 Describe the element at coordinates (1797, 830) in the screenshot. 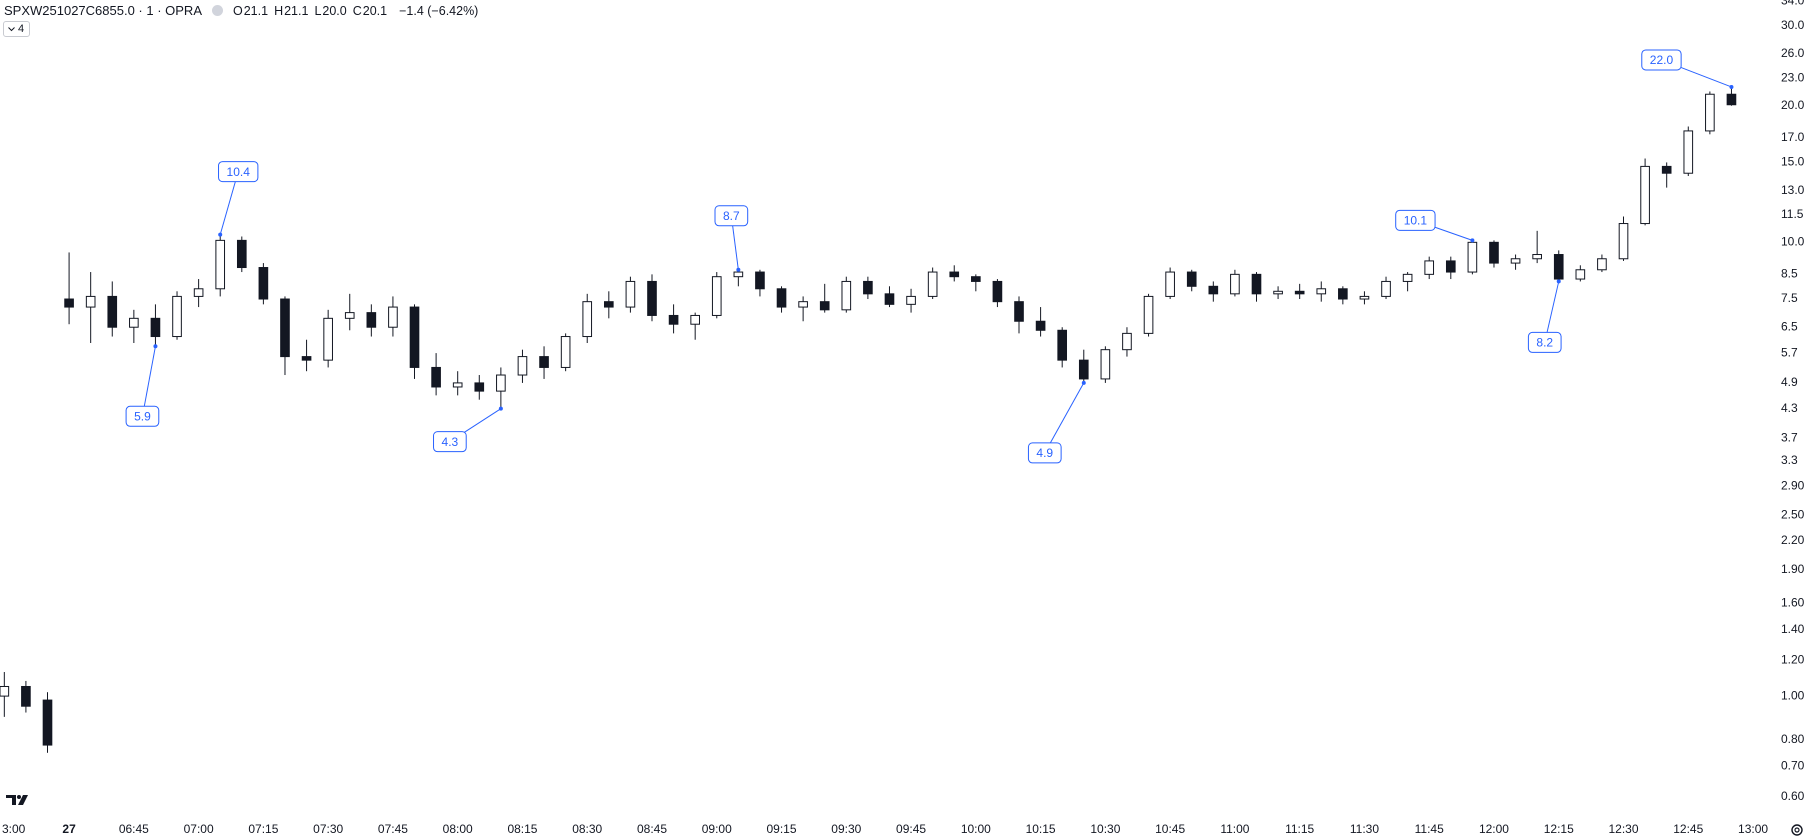

I see `settings-icon` at that location.